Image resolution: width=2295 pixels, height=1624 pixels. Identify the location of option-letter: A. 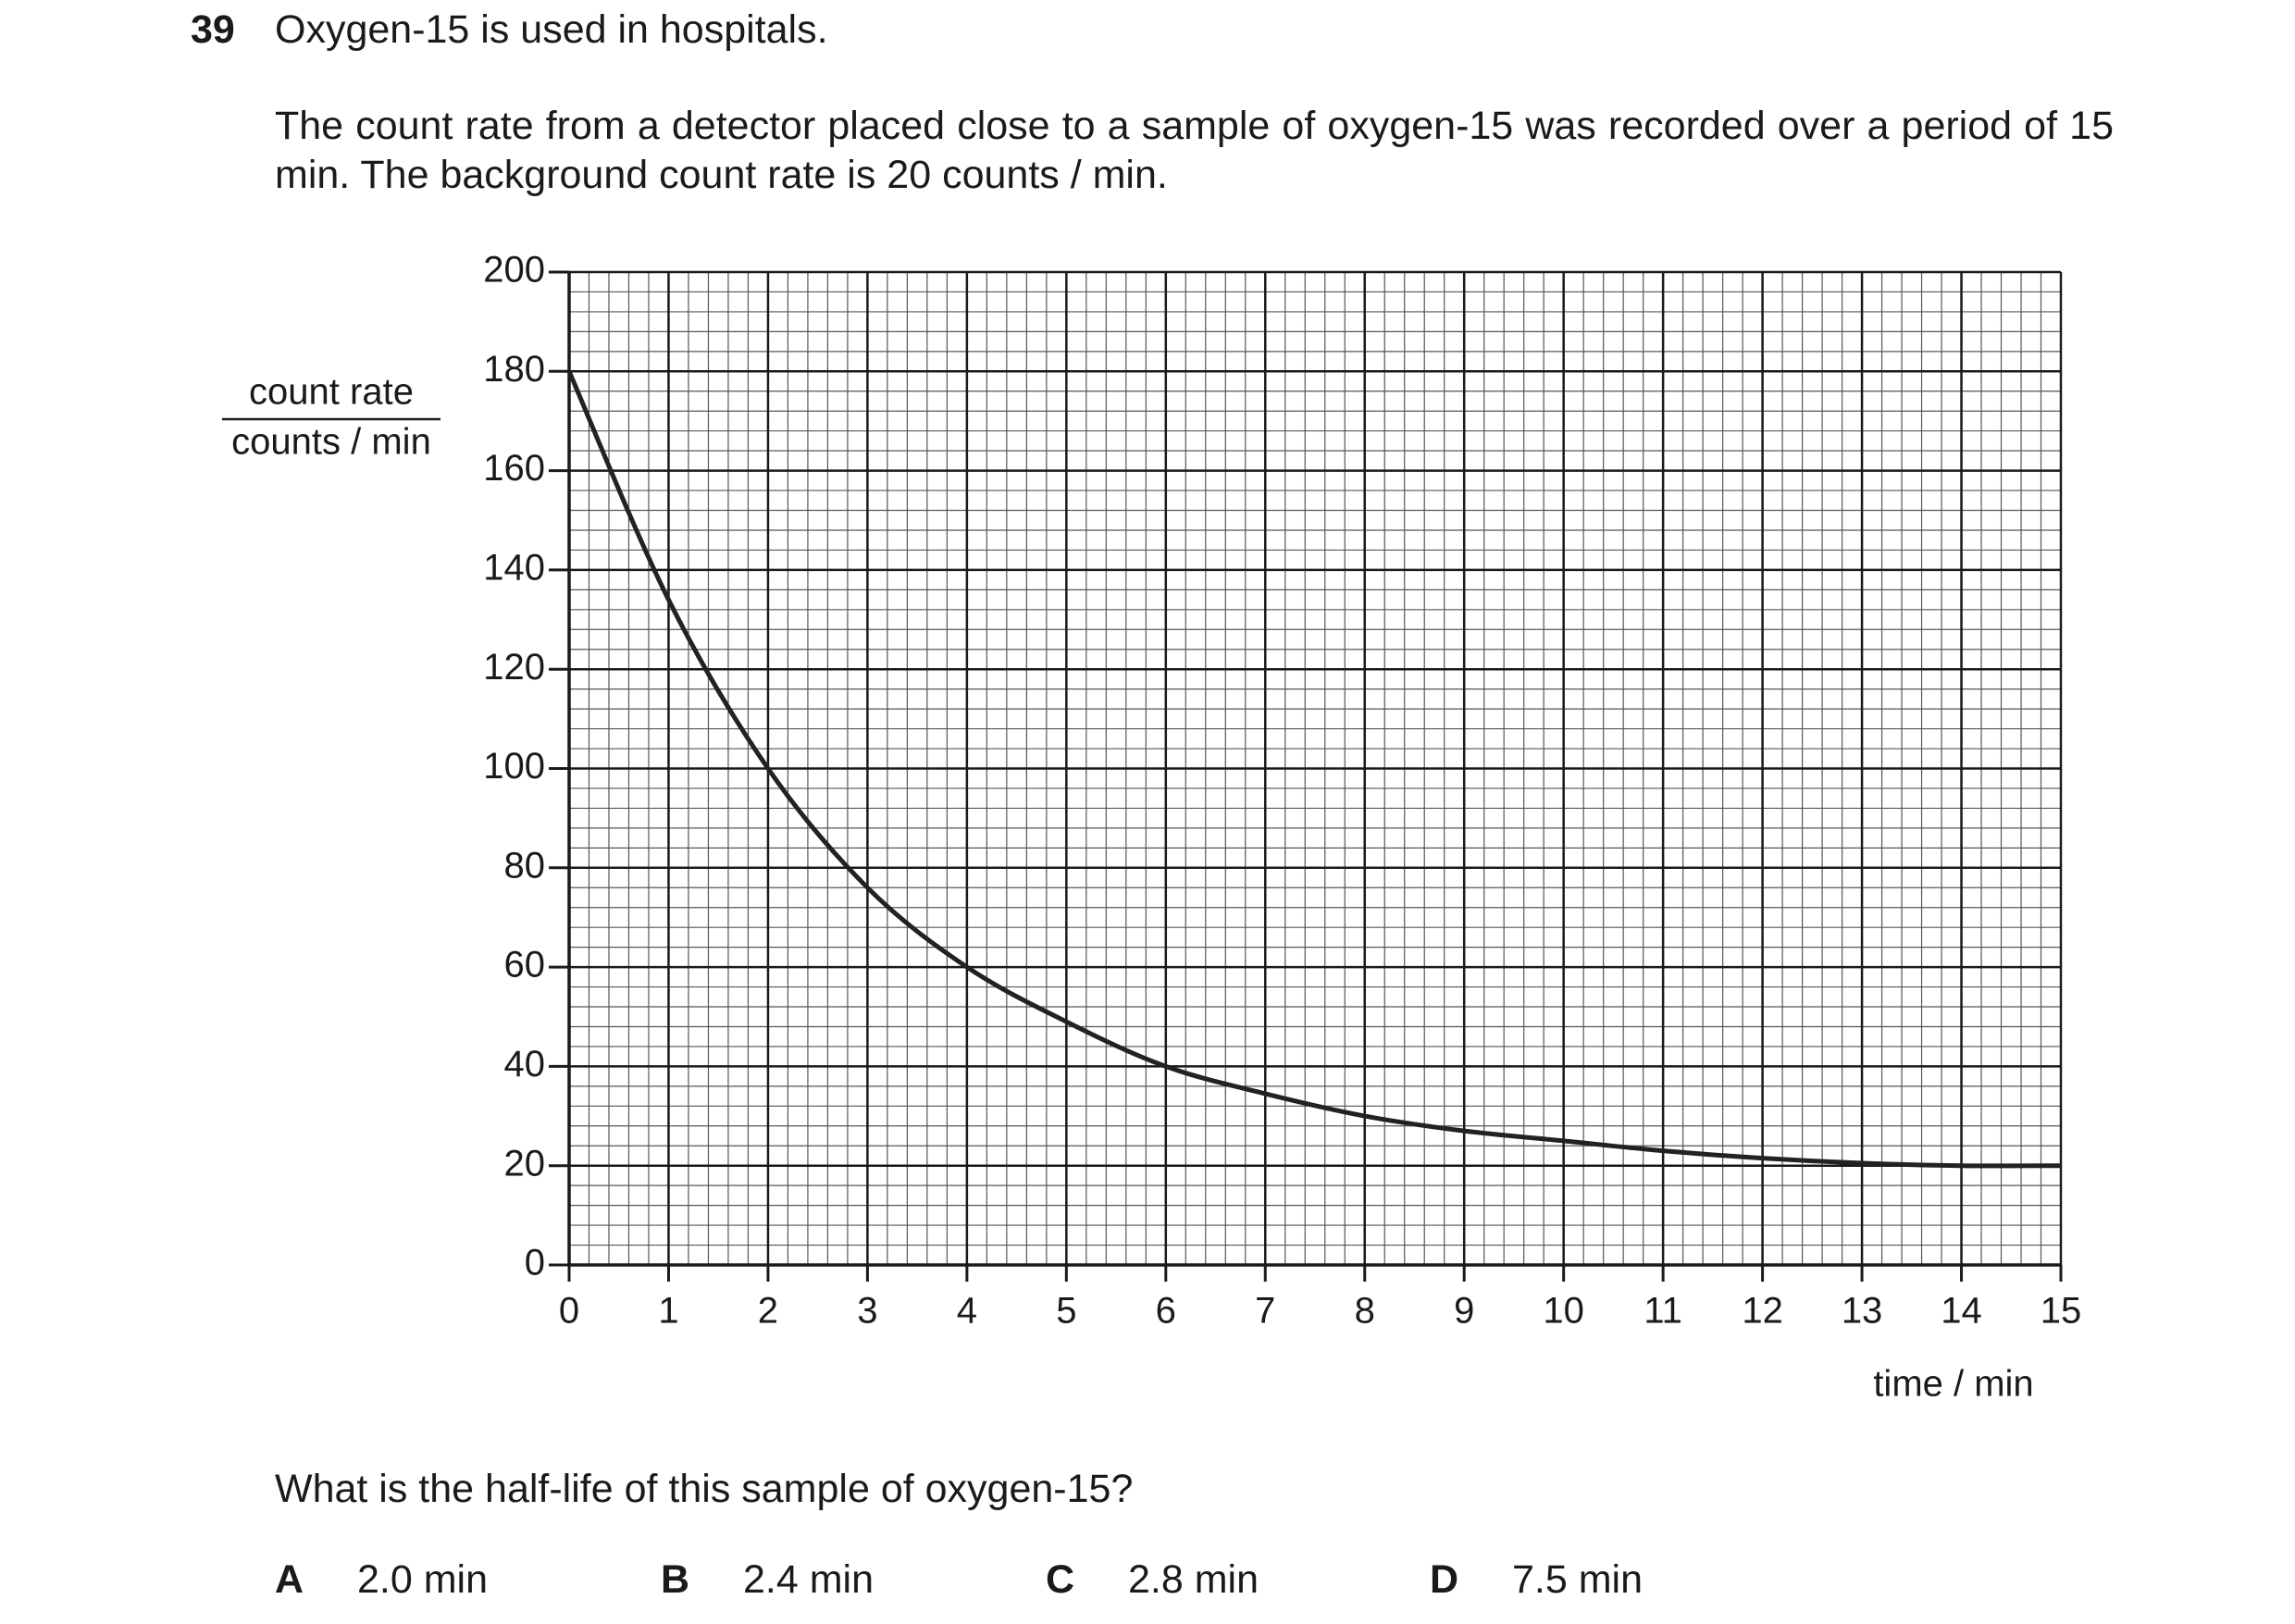
(289, 1579).